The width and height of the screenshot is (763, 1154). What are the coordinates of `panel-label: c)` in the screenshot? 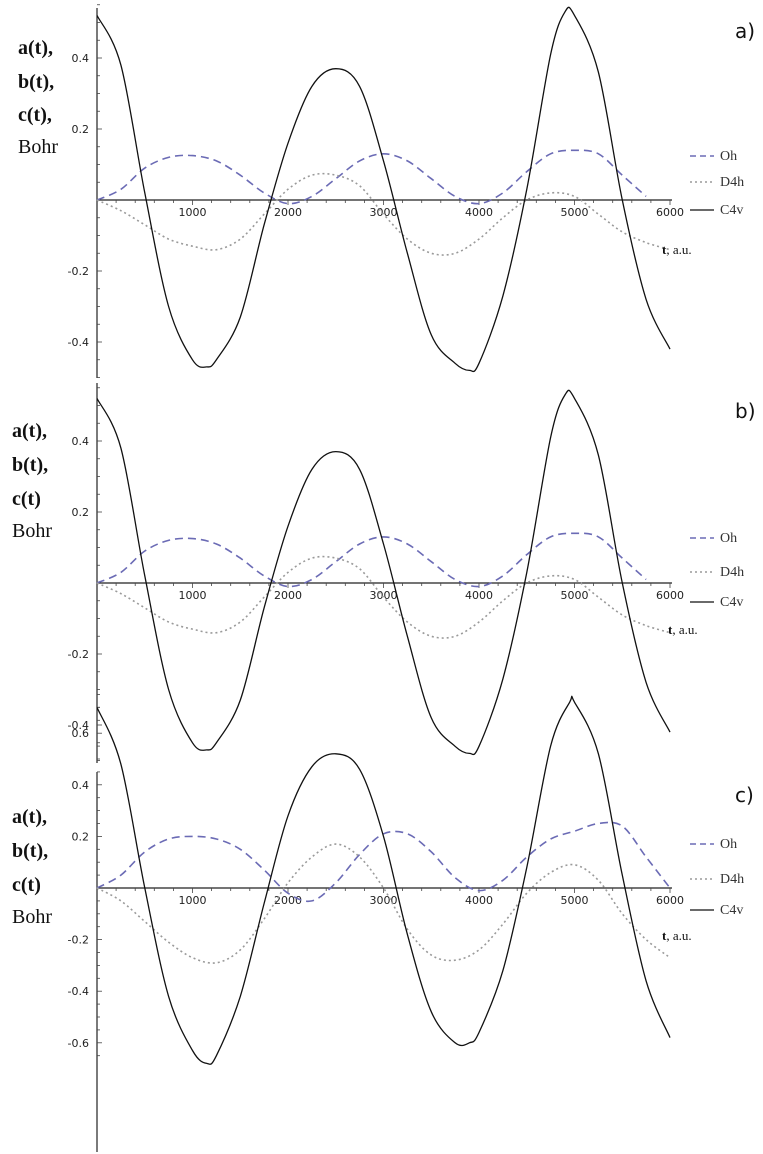 It's located at (744, 795).